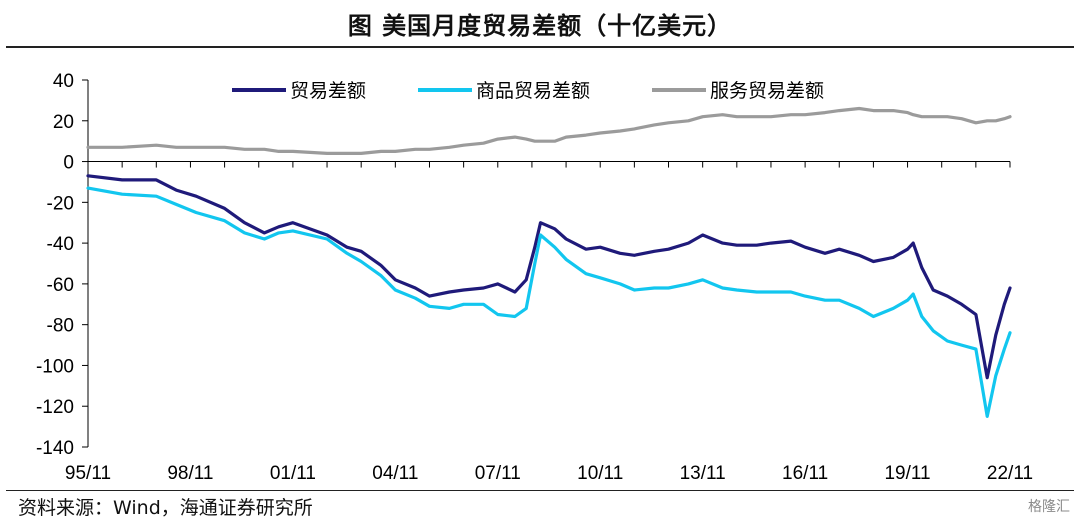 This screenshot has width=1080, height=523. I want to click on y-tick-label: 40, so click(63, 81).